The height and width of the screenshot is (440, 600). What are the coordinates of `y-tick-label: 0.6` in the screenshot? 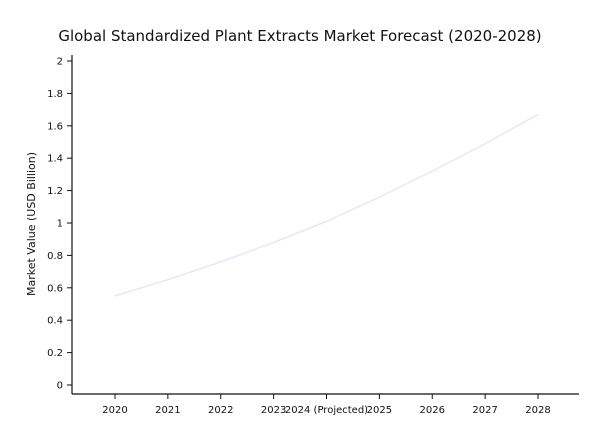 It's located at (55, 288).